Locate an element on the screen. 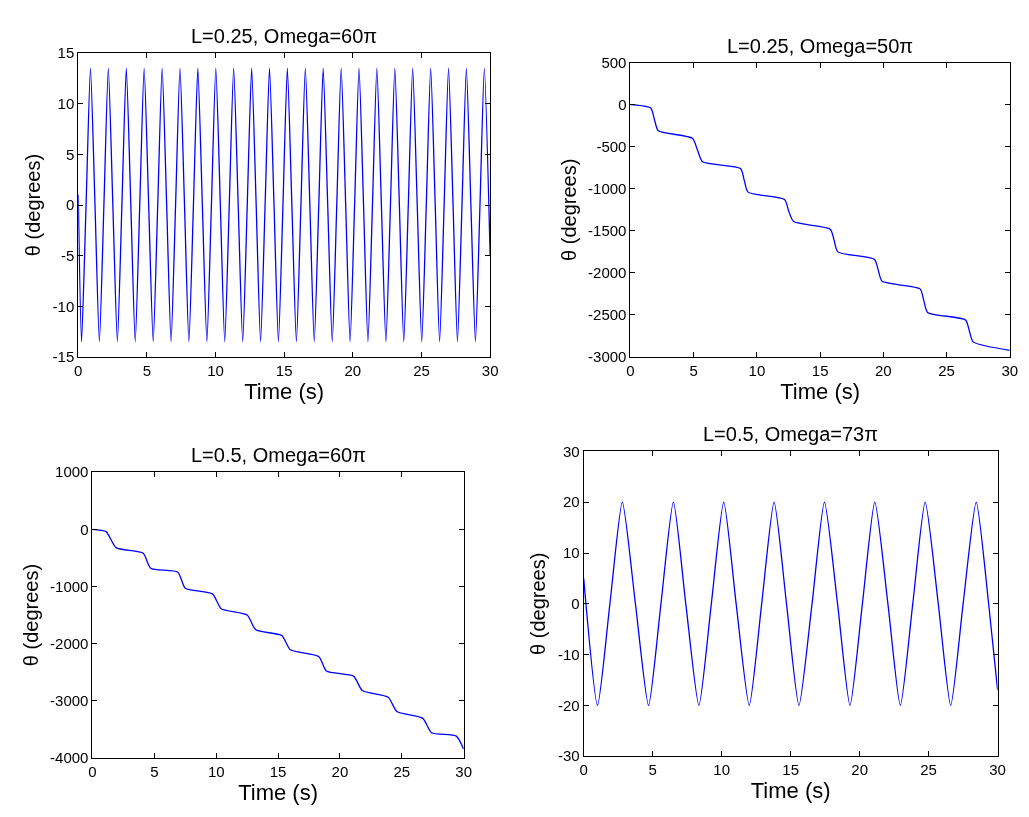  y-tick-label: -500 is located at coordinates (611, 146).